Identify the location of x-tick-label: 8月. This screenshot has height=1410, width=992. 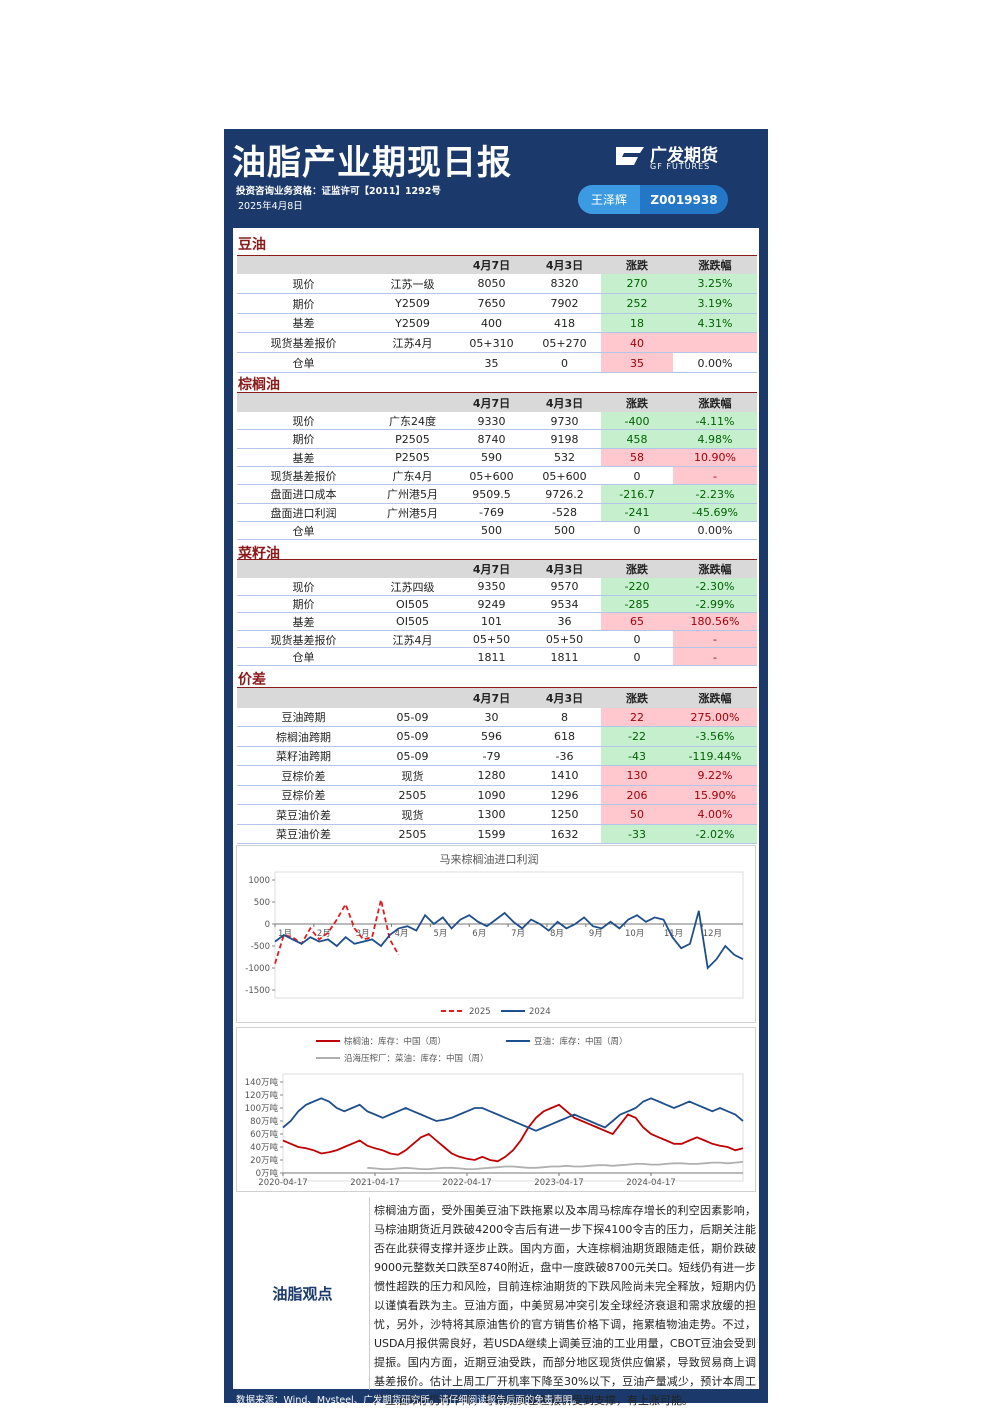
(557, 934).